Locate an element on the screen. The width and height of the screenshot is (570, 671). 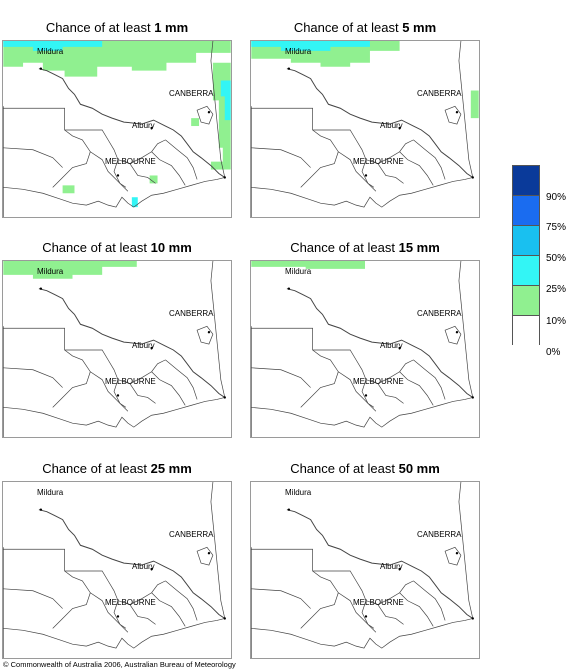
legend: 90% 75% 50% 25% 10% 0% is located at coordinates (539, 261).